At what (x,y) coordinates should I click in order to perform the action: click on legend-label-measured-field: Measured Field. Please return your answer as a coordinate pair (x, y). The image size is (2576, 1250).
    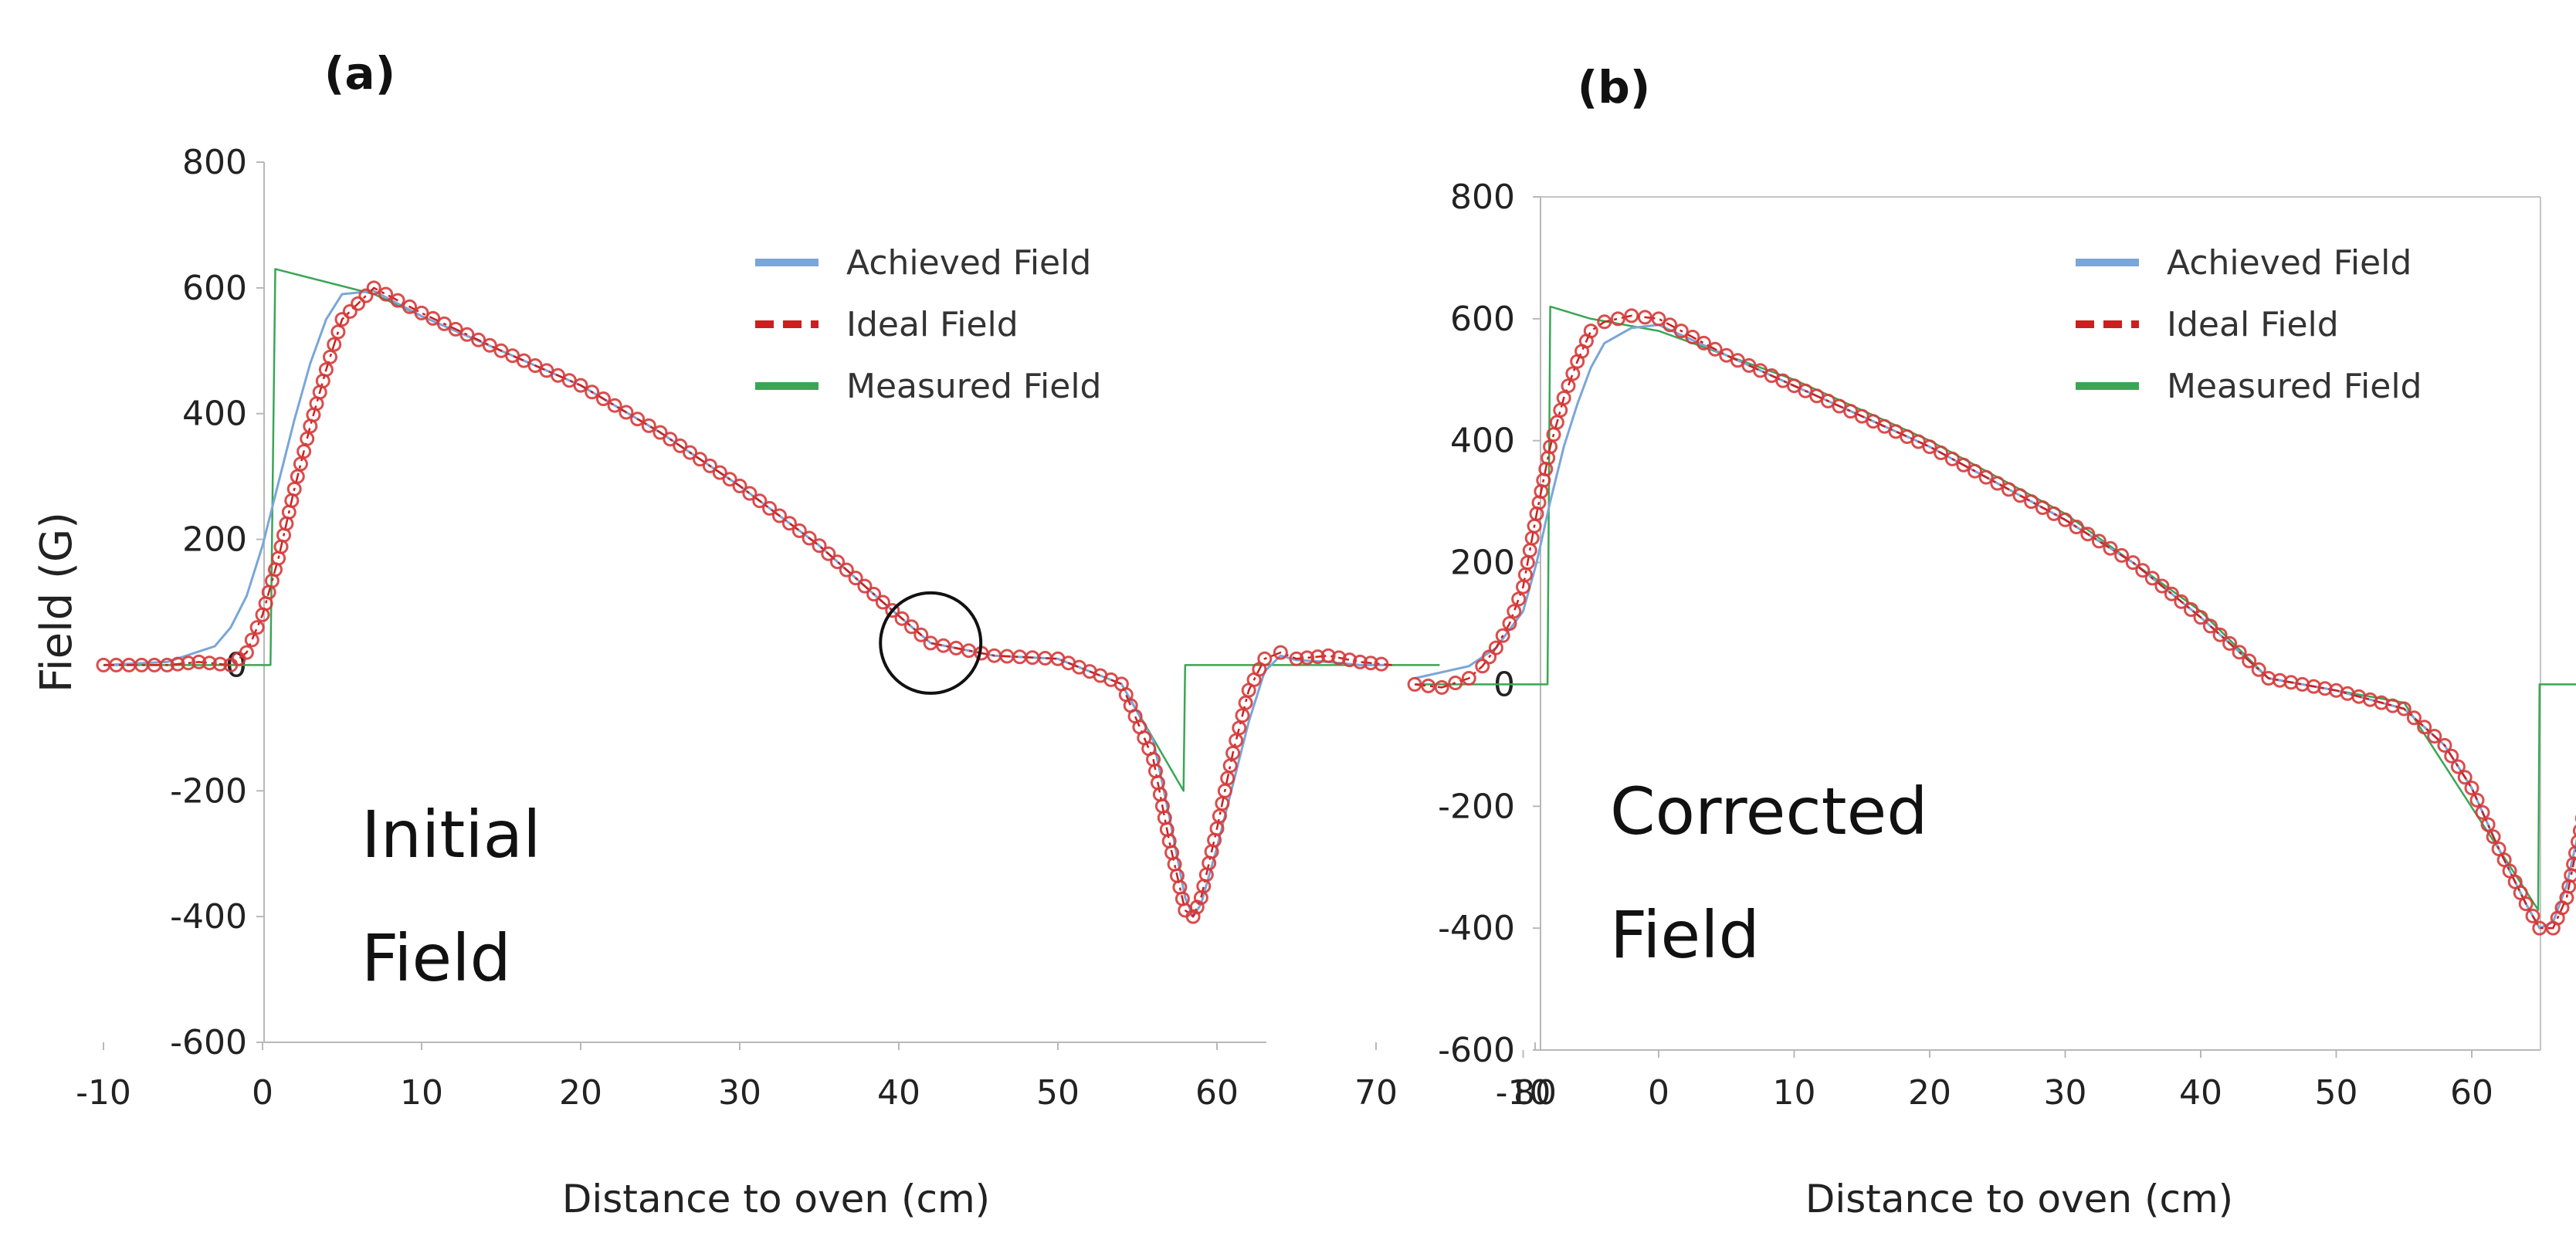
    Looking at the image, I should click on (973, 386).